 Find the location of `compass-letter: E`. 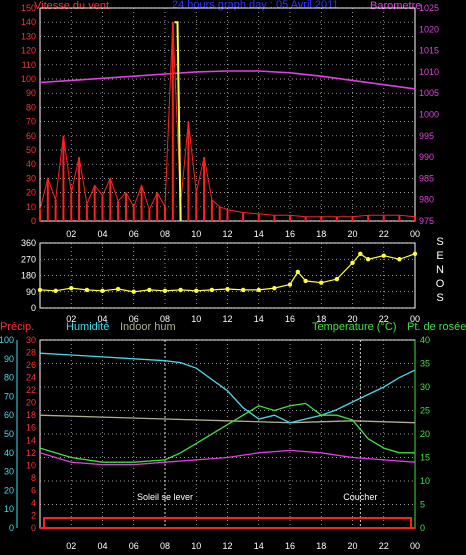

compass-letter: E is located at coordinates (439, 256).